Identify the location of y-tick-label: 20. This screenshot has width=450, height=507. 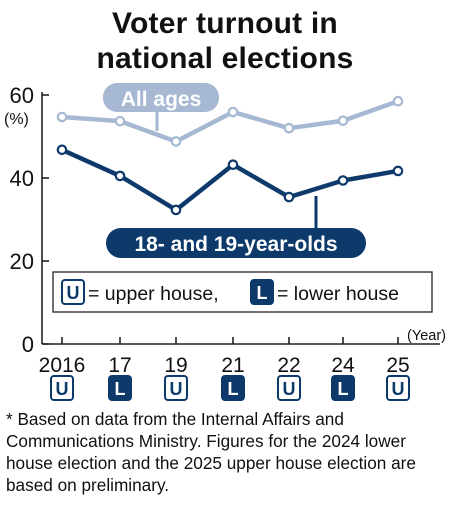
(22, 261).